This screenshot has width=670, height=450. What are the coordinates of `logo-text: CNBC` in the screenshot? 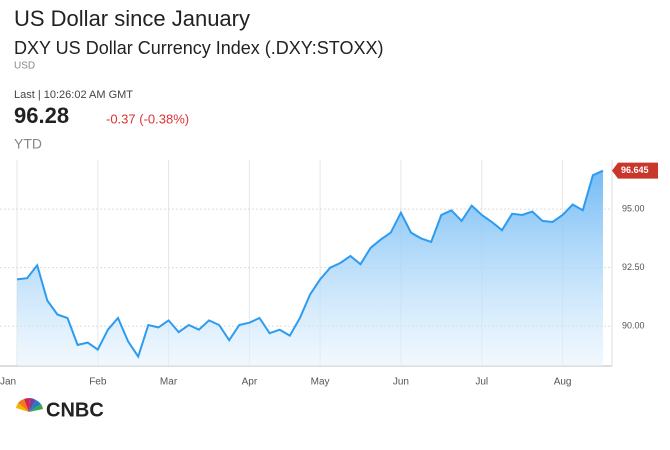 It's located at (75, 410).